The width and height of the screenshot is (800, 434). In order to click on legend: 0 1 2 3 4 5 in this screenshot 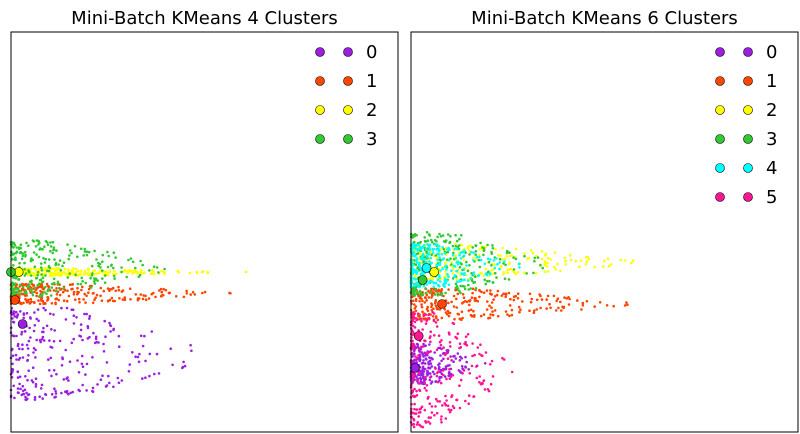, I will do `click(746, 125)`.